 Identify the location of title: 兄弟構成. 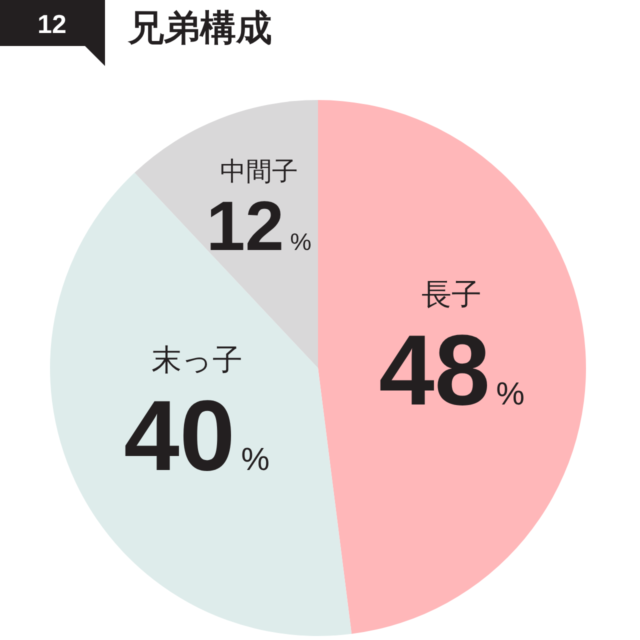
(200, 27).